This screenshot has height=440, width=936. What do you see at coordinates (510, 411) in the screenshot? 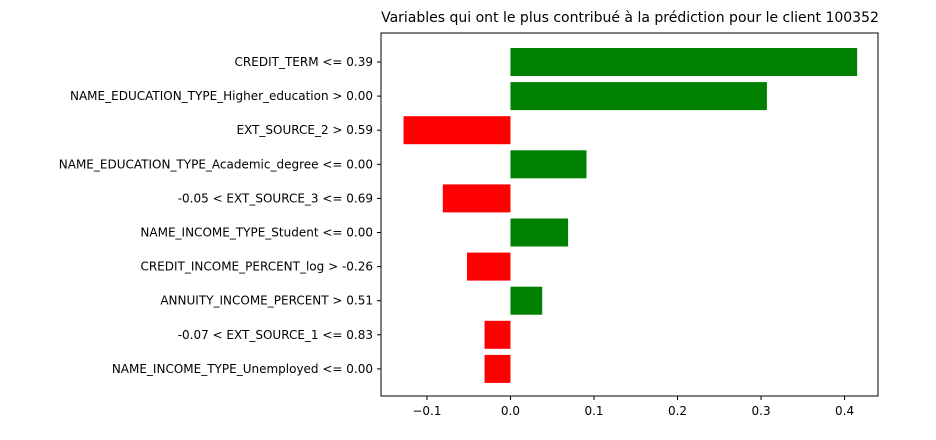
I see `x-tick-label: 0.0` at bounding box center [510, 411].